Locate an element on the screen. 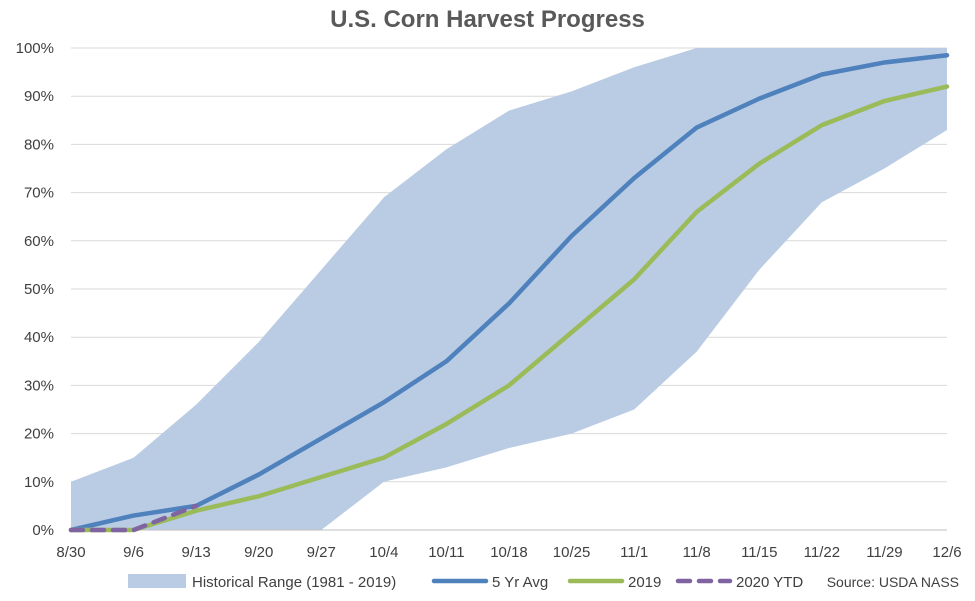 This screenshot has width=975, height=601. x-tick-label: 11/1 is located at coordinates (634, 552).